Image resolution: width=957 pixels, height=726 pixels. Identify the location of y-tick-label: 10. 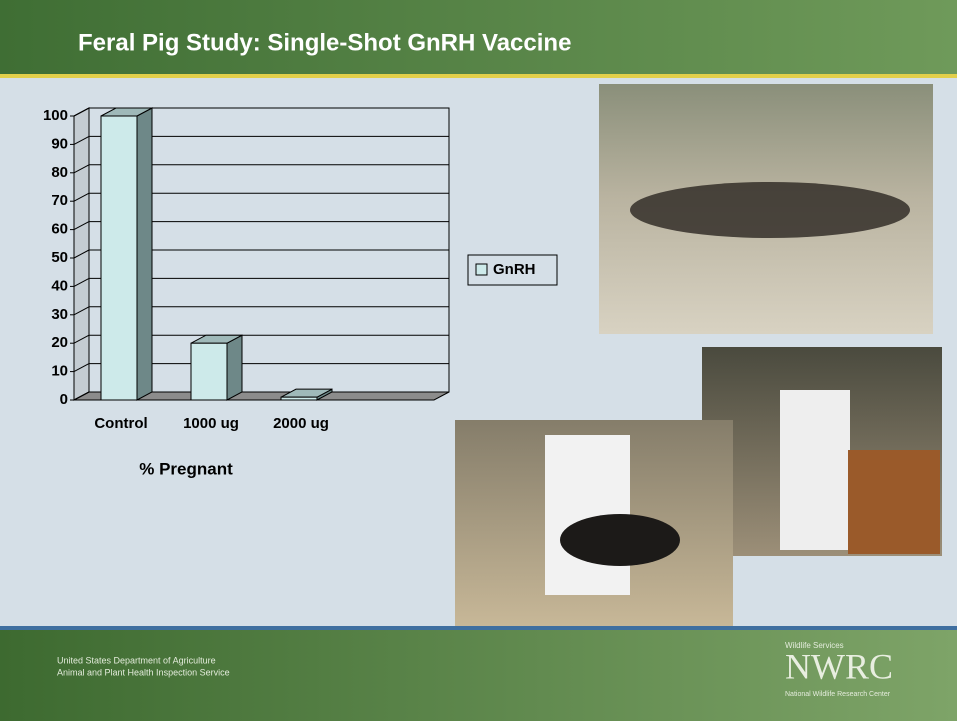
(59, 371).